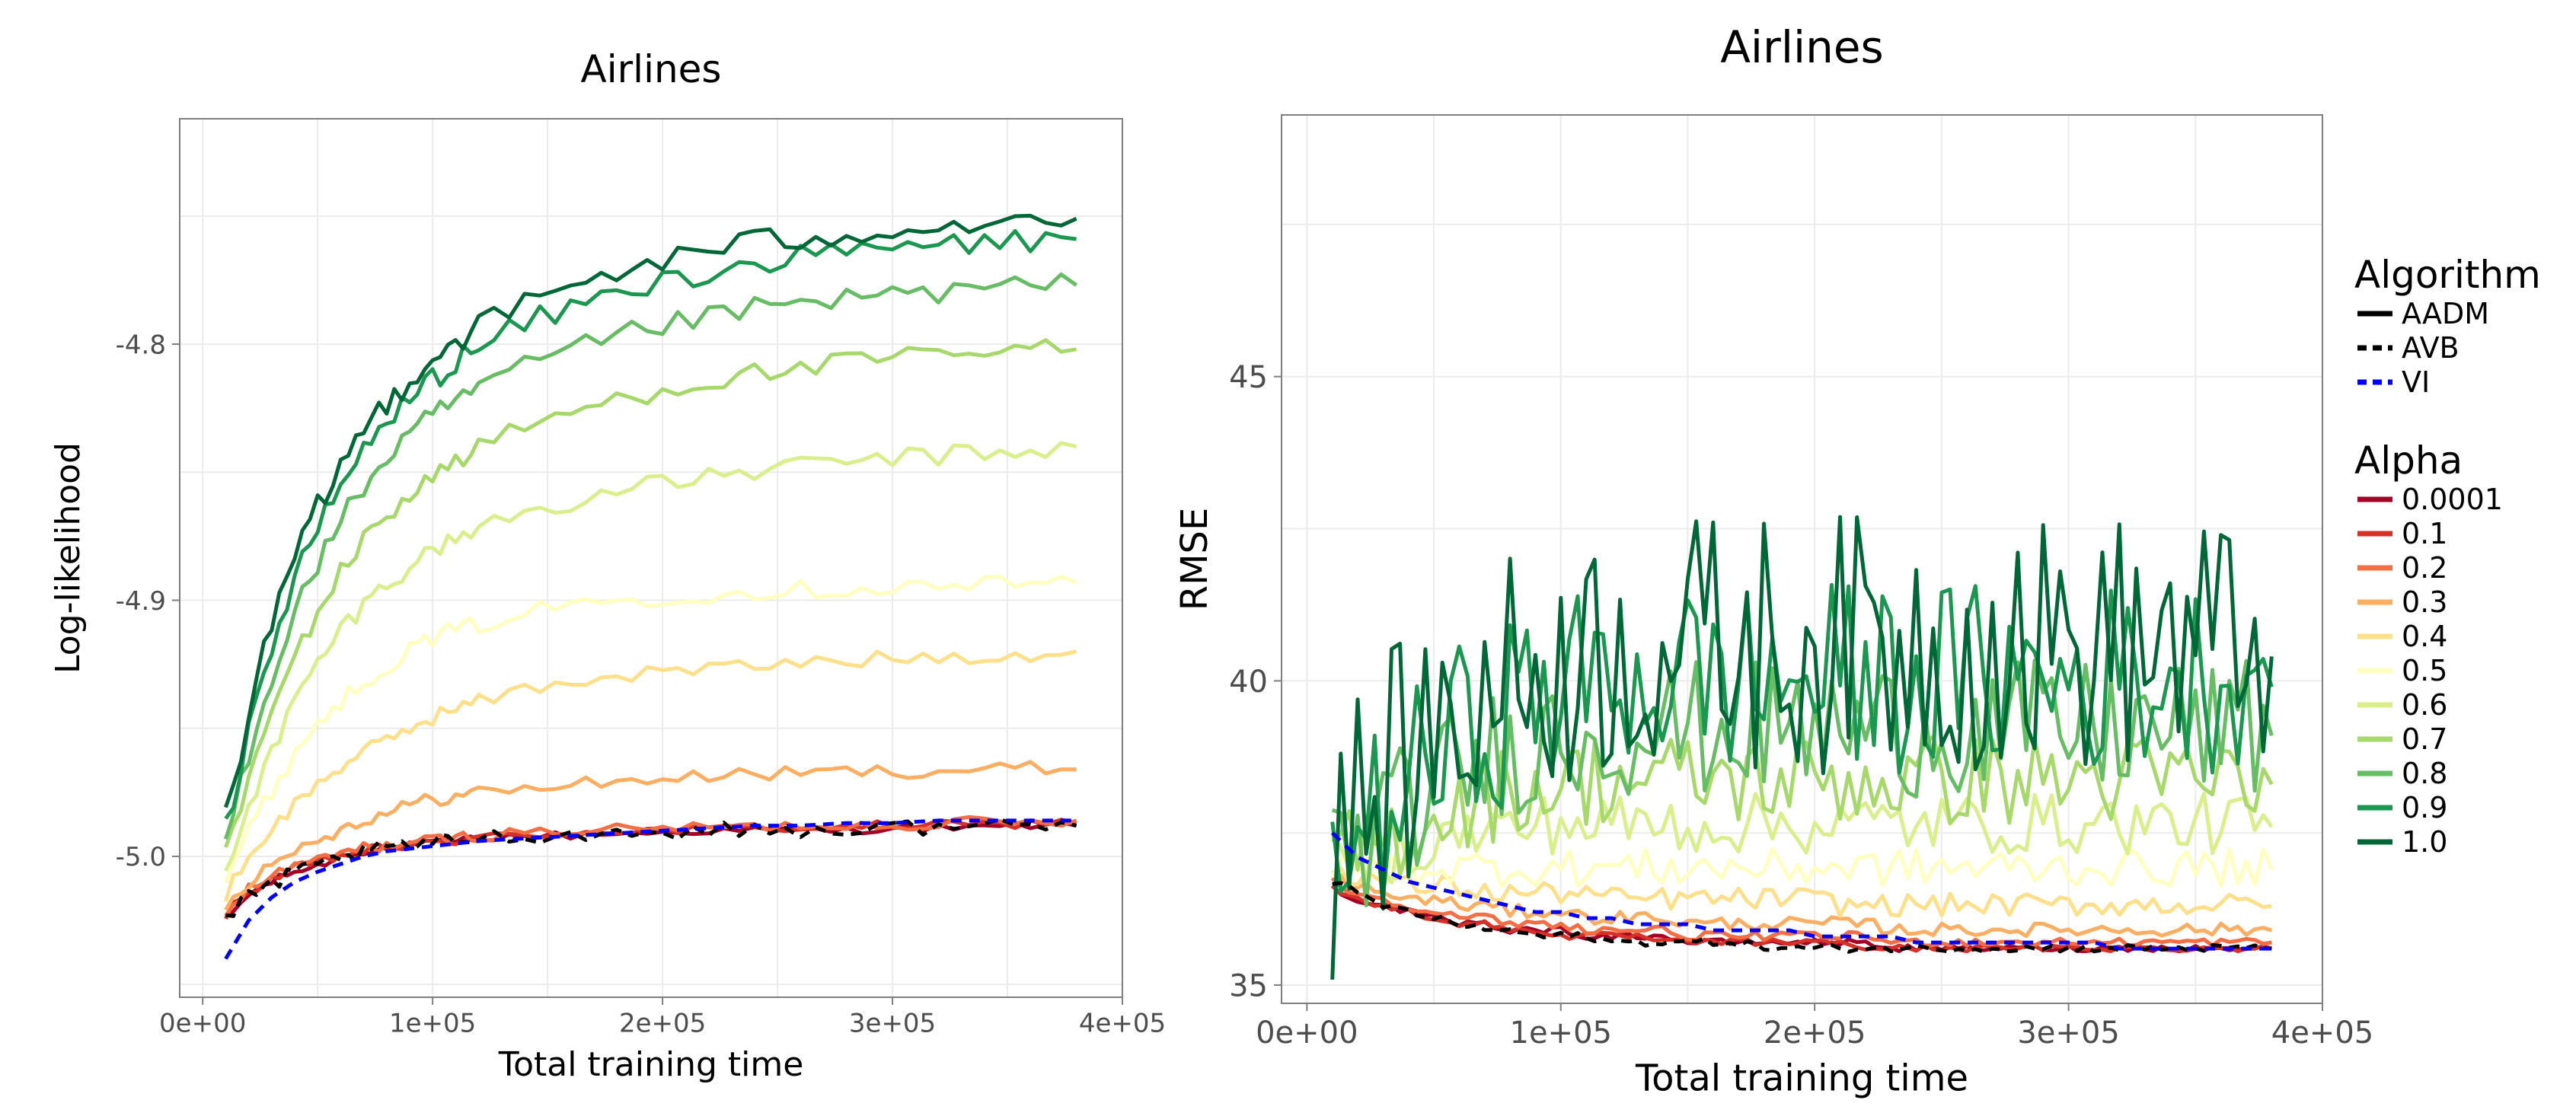 This screenshot has height=1116, width=2576. Describe the element at coordinates (1248, 682) in the screenshot. I see `y-tick-label: 40` at that location.